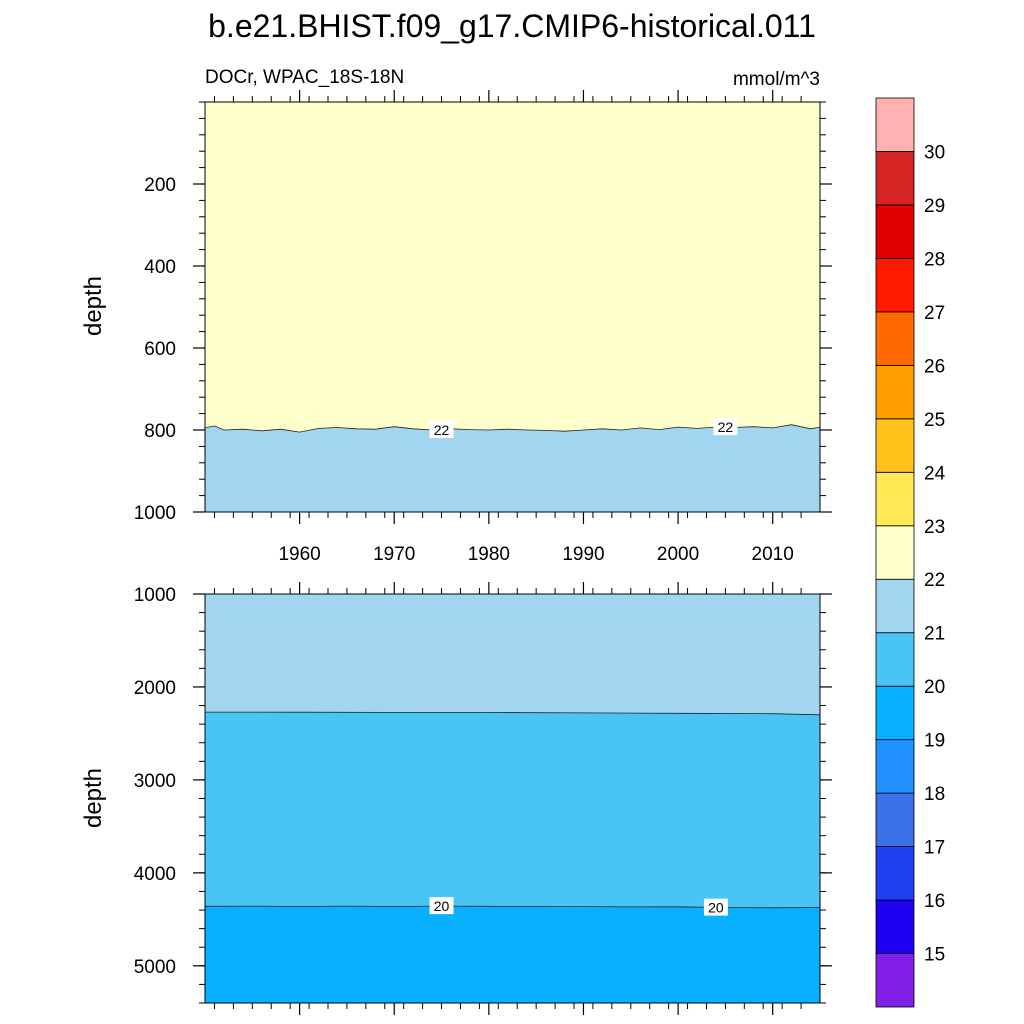 The image size is (1024, 1024). What do you see at coordinates (934, 313) in the screenshot?
I see `colorbar-label: 27` at bounding box center [934, 313].